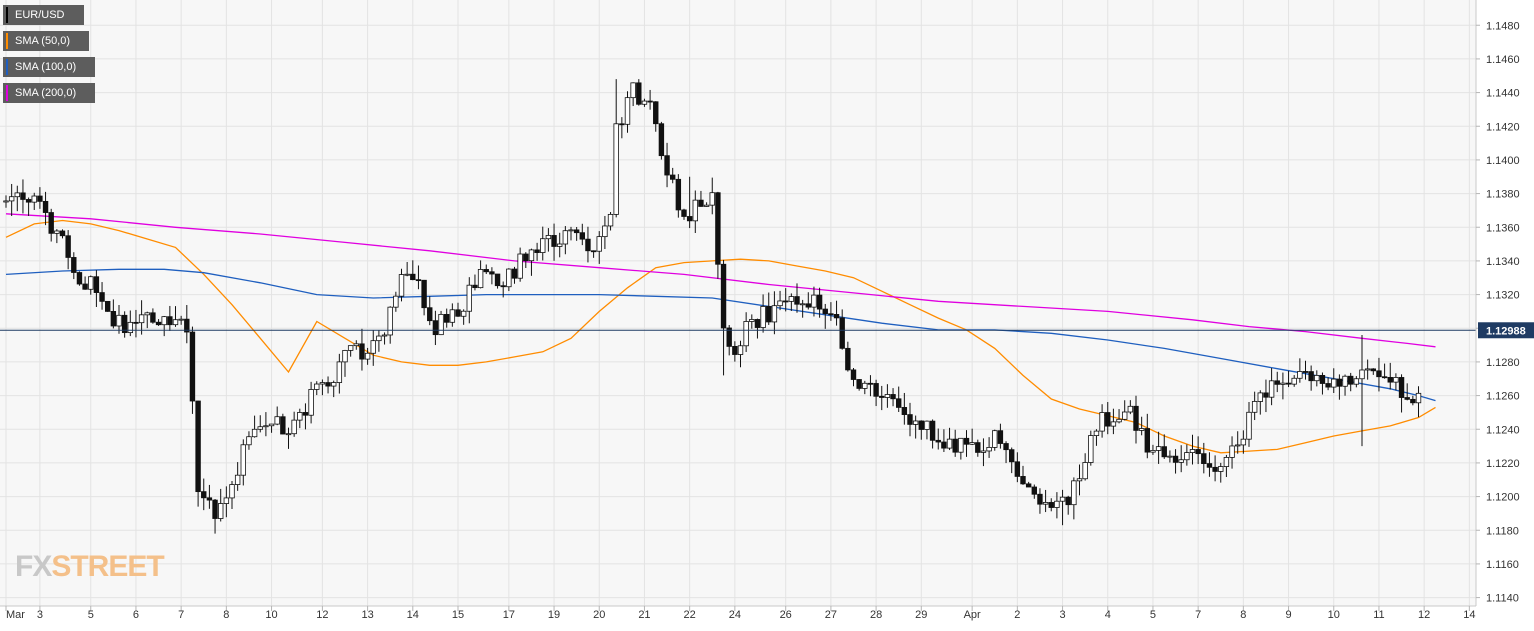 Image resolution: width=1534 pixels, height=631 pixels. I want to click on legend-label-sma-50: SMA (50,0), so click(43, 41).